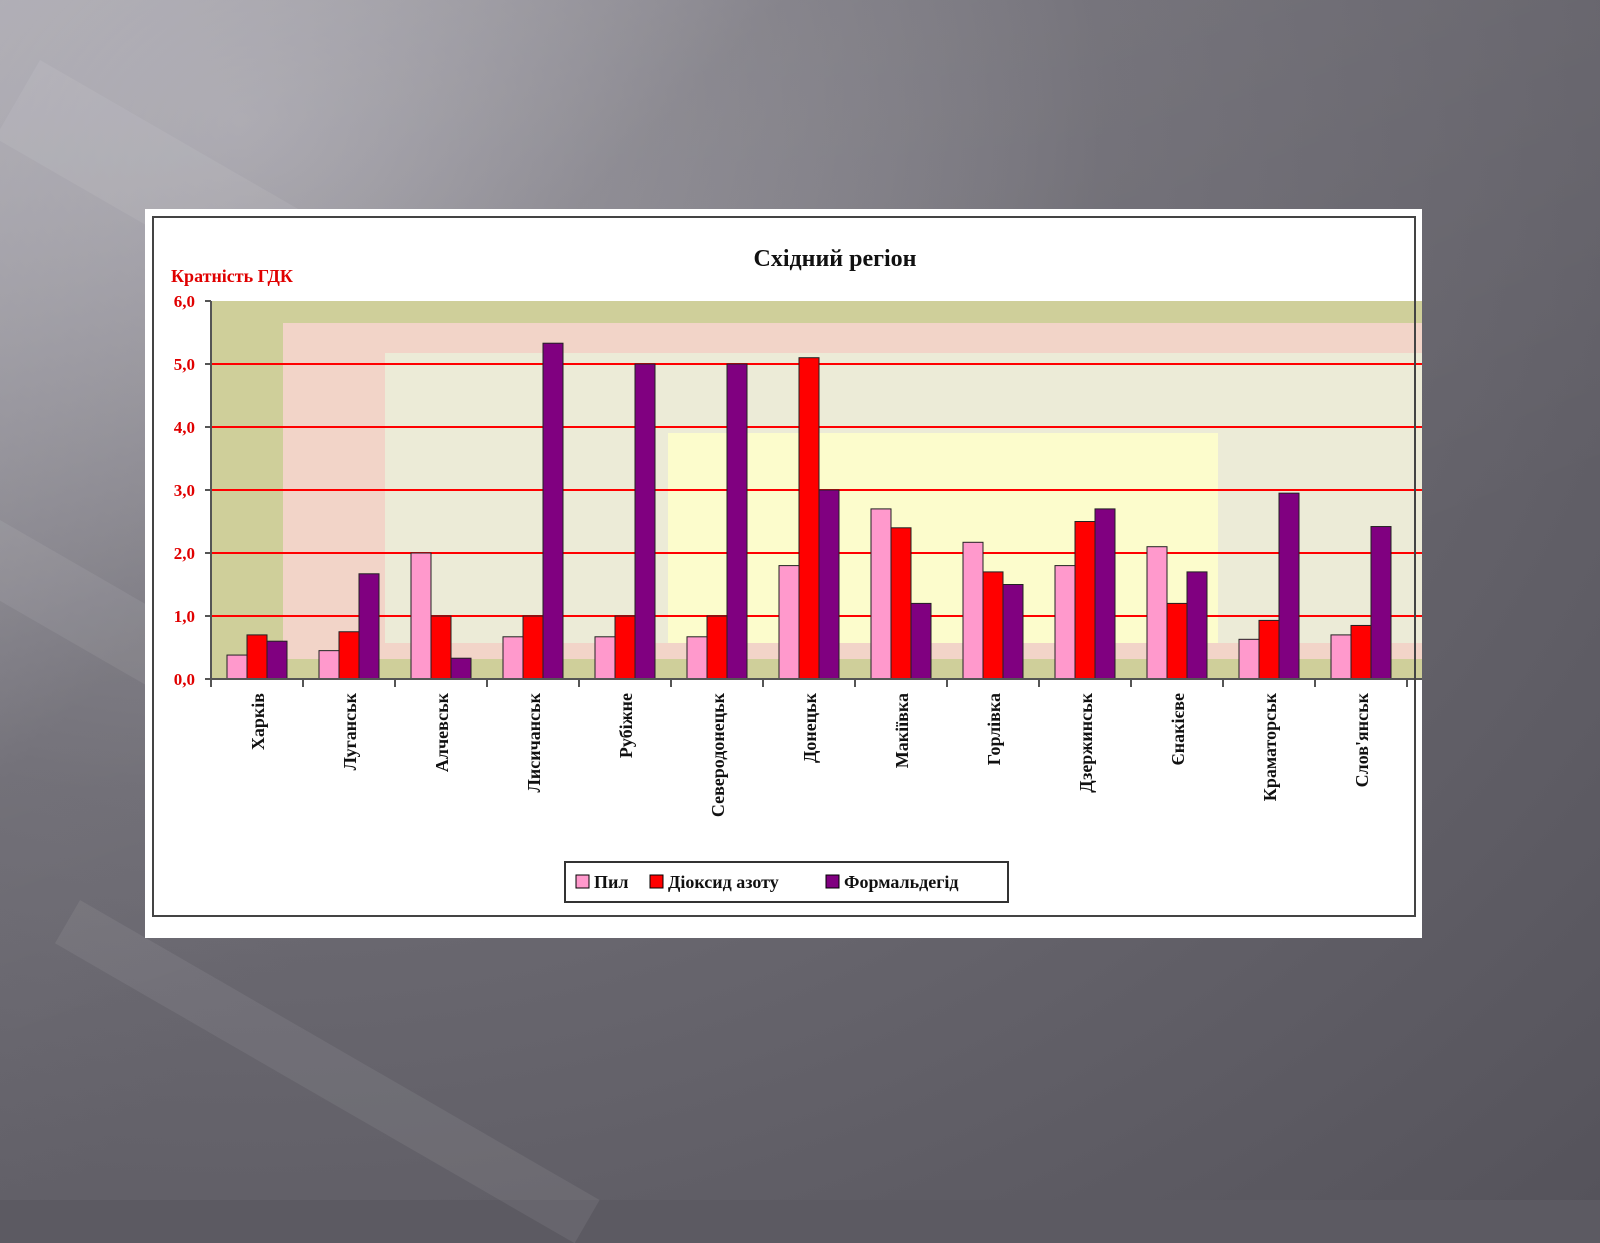 Image resolution: width=1600 pixels, height=1243 pixels. What do you see at coordinates (184, 427) in the screenshot?
I see `y-tick-label: 4,0` at bounding box center [184, 427].